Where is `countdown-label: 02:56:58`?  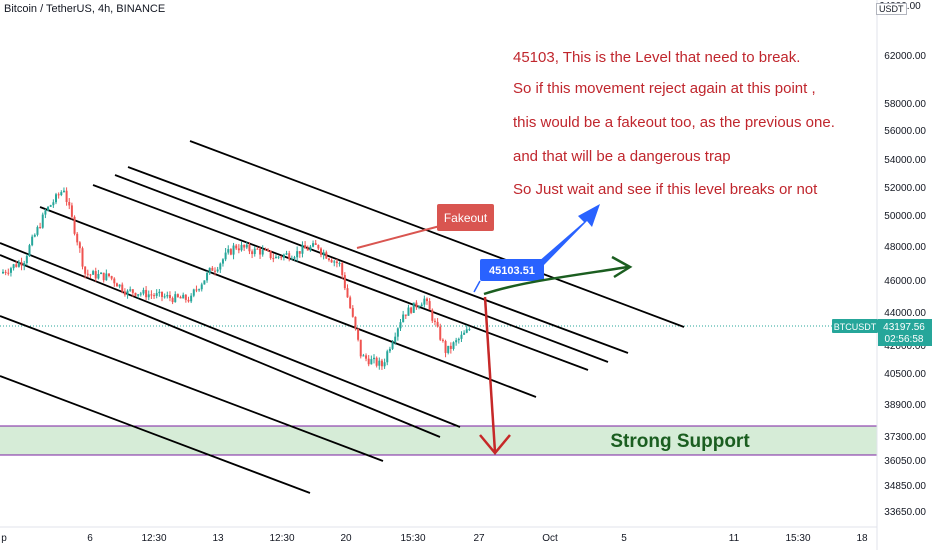
countdown-label: 02:56:58 is located at coordinates (904, 339).